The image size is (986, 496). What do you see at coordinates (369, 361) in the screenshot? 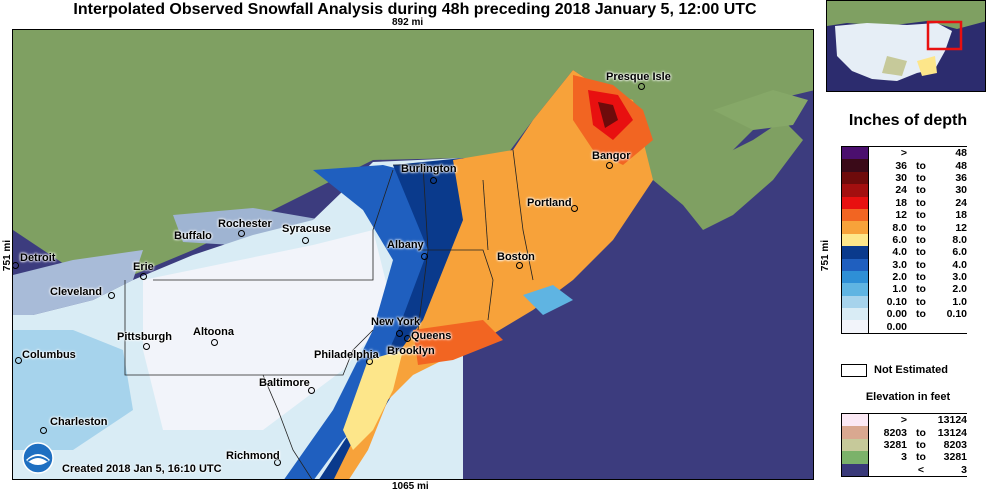
I see `philadelphia-marker` at bounding box center [369, 361].